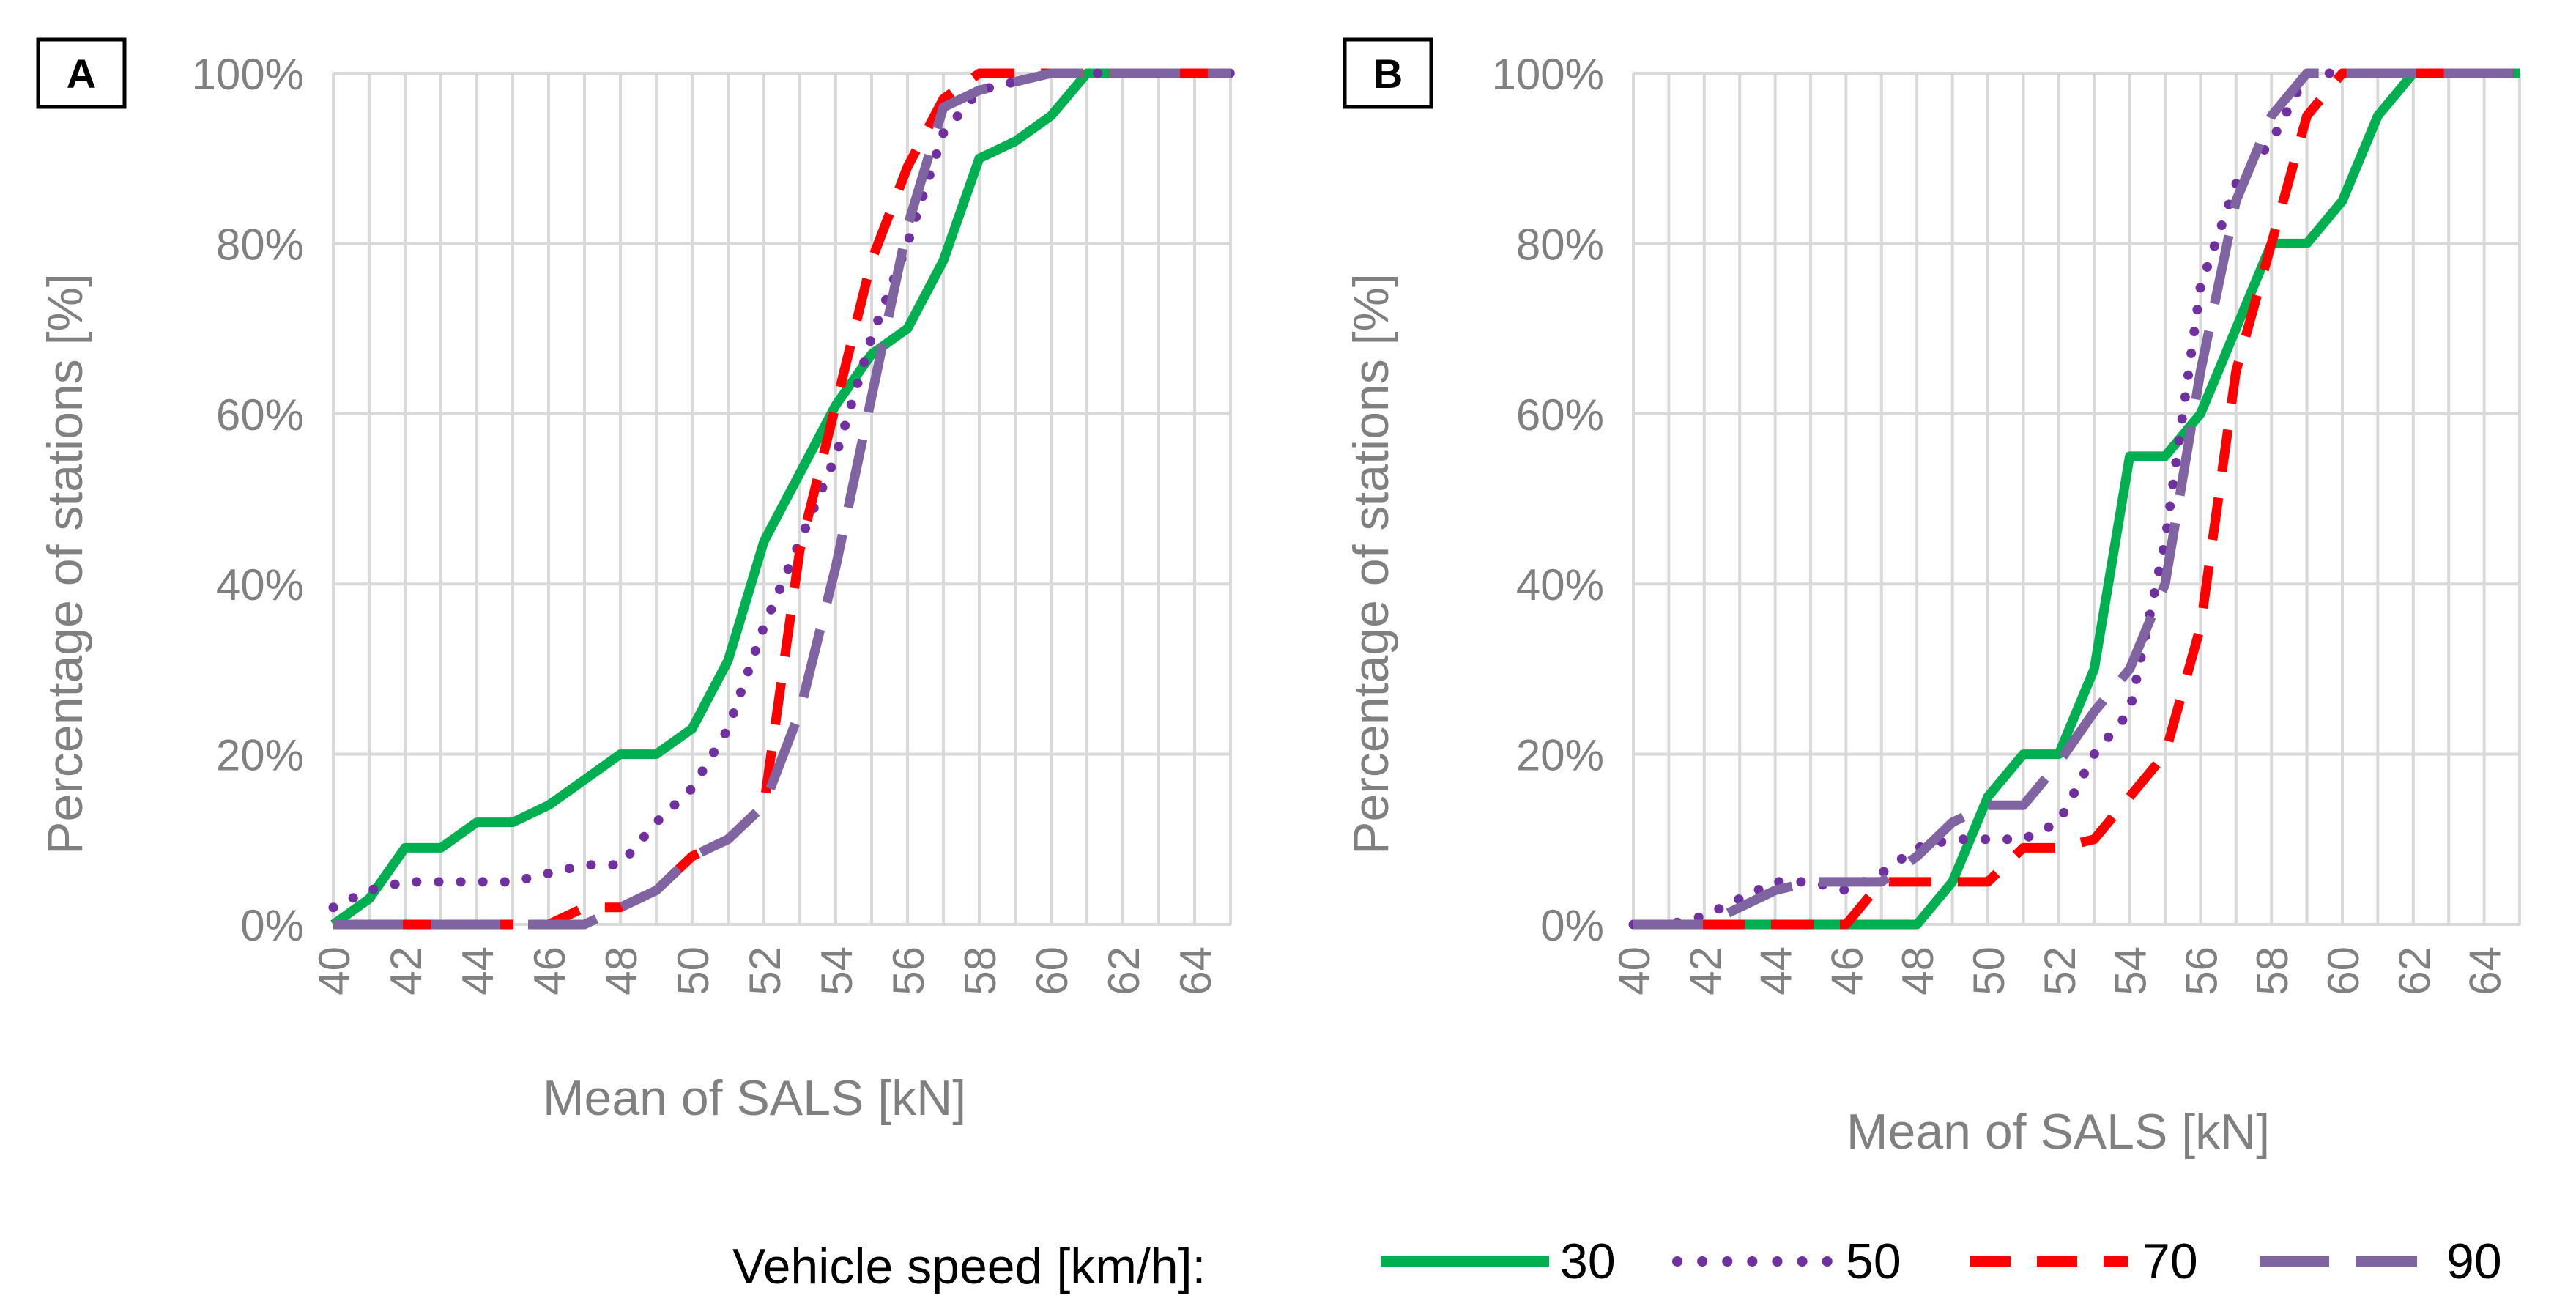 This screenshot has width=2576, height=1309. I want to click on legend-label-30: 30, so click(1588, 1261).